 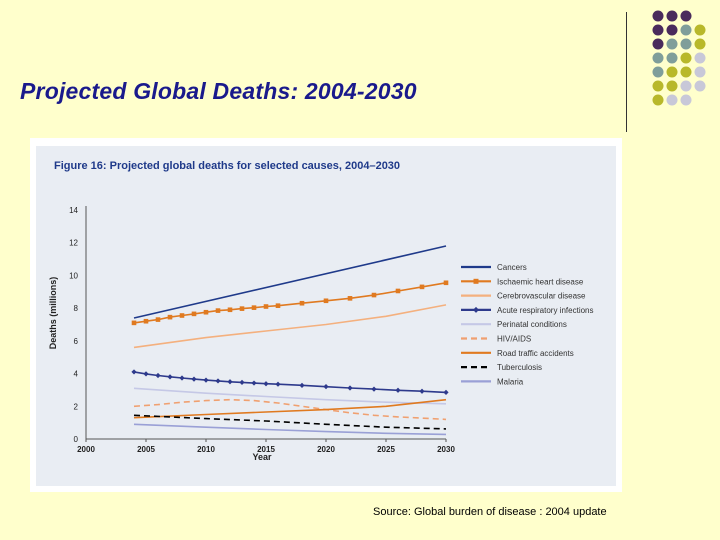 What do you see at coordinates (86, 449) in the screenshot?
I see `x-tick-label: 2000` at bounding box center [86, 449].